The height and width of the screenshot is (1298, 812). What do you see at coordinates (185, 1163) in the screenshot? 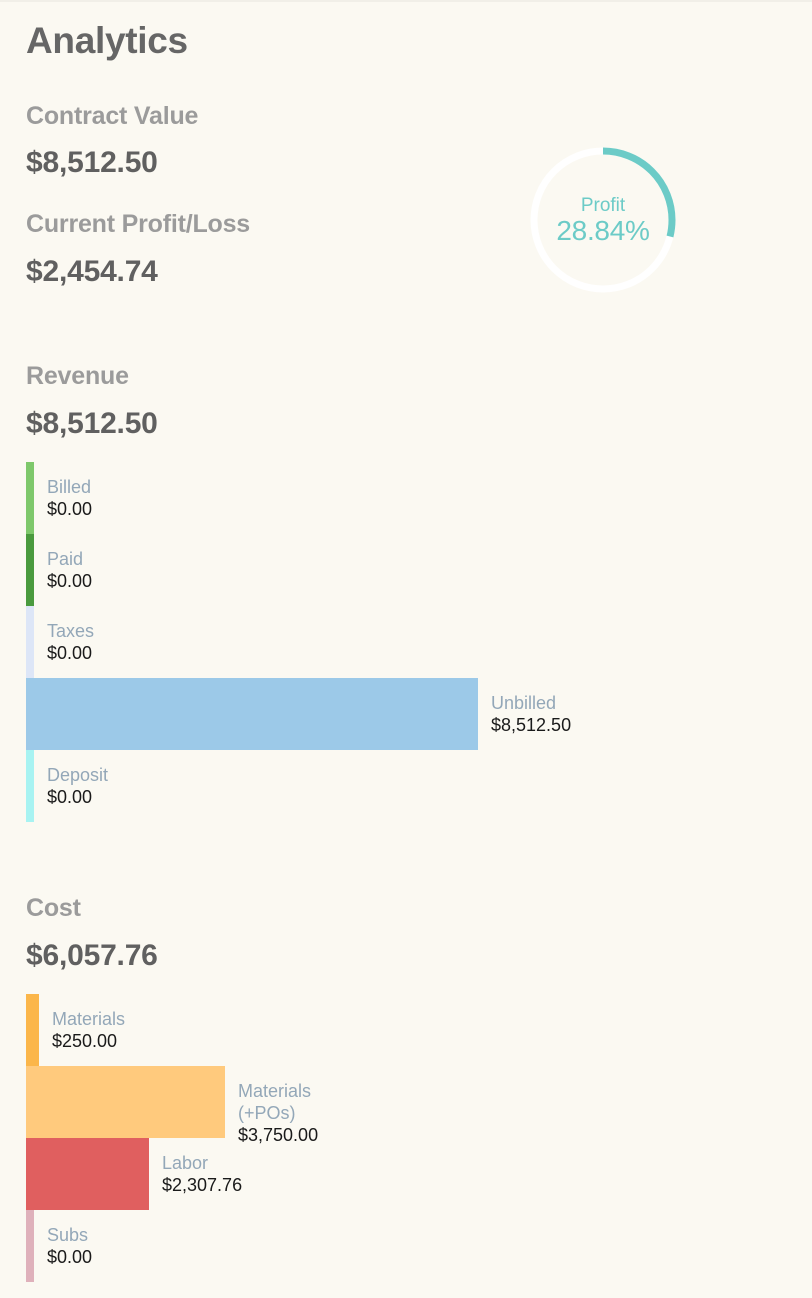
I see `cost-item-name: Labor` at bounding box center [185, 1163].